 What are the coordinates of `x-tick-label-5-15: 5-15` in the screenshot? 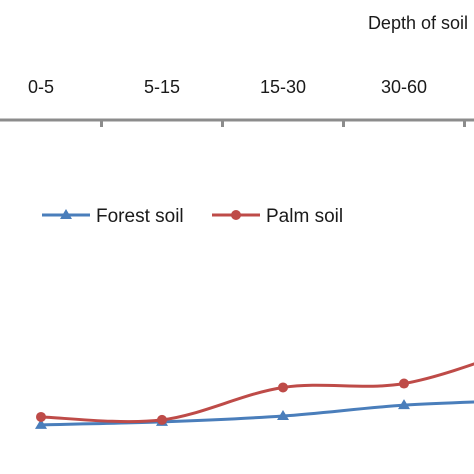 It's located at (162, 87).